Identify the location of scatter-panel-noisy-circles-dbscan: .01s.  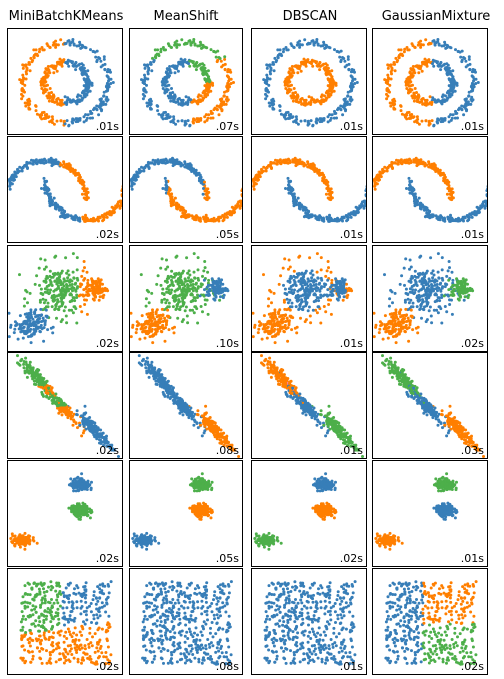
(309, 81).